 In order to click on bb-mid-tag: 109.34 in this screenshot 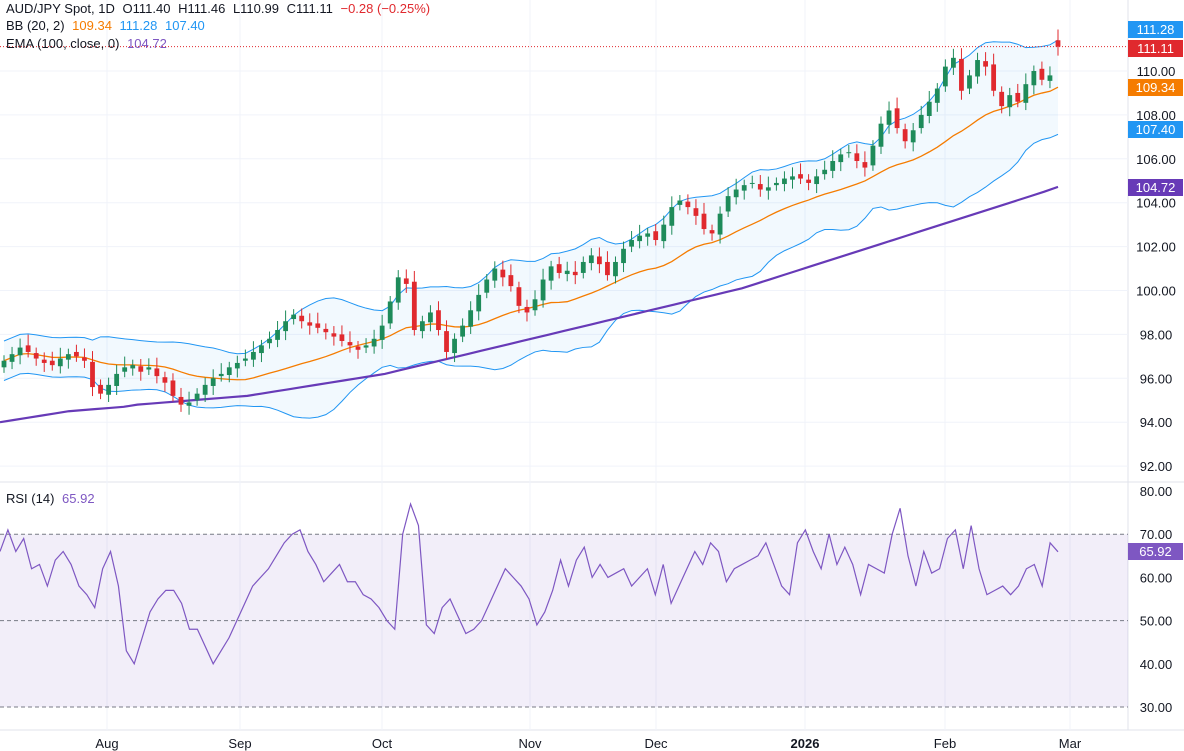, I will do `click(1155, 87)`.